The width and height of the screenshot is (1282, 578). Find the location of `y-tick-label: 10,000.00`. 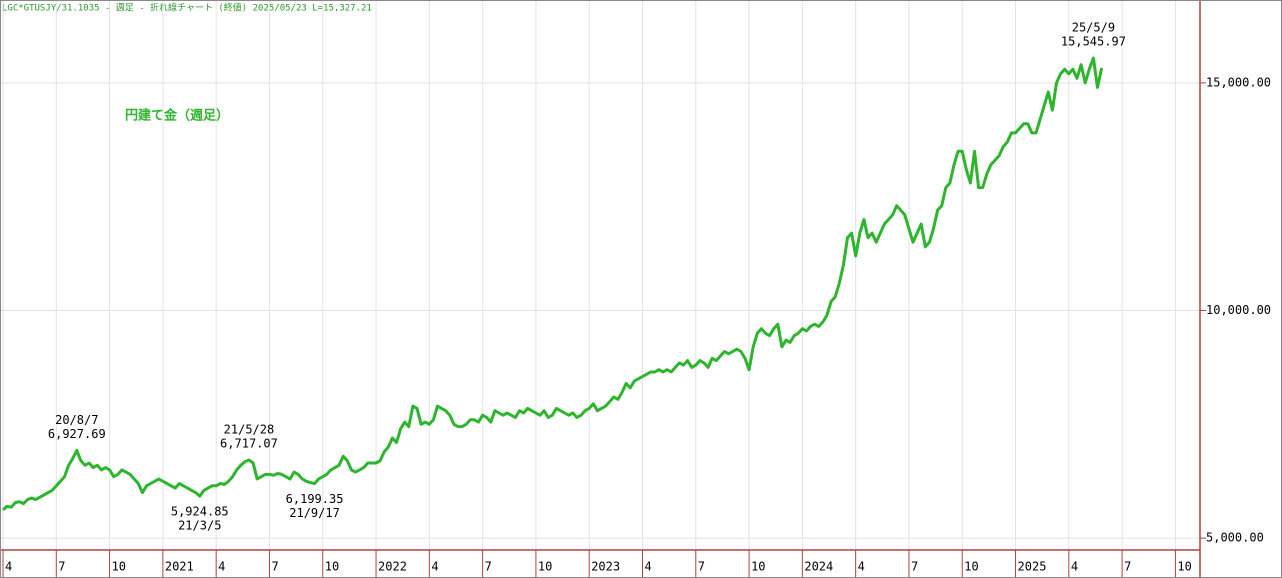

y-tick-label: 10,000.00 is located at coordinates (1238, 310).